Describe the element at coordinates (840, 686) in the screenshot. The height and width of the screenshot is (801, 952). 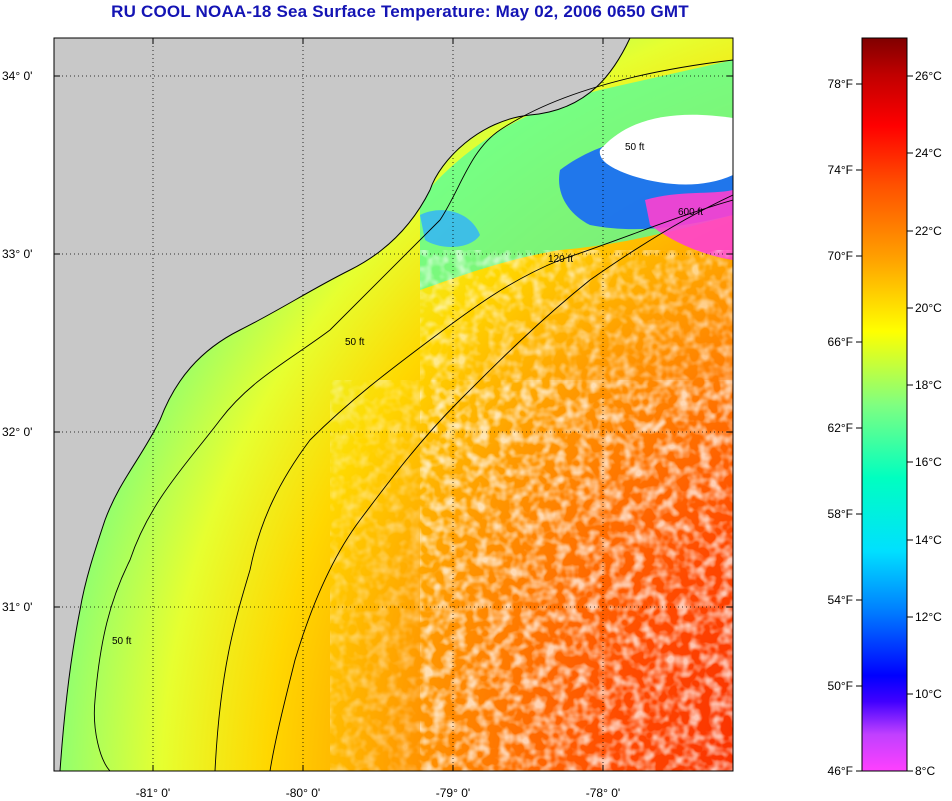
I see `colorbar-label-f: 50°F` at that location.